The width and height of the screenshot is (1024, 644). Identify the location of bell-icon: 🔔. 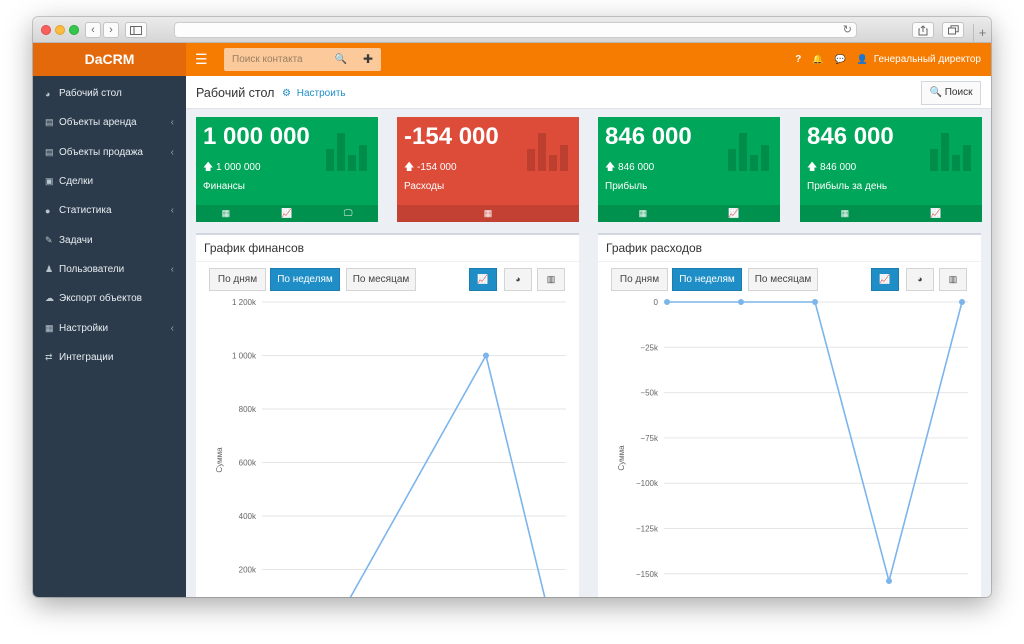
(818, 59).